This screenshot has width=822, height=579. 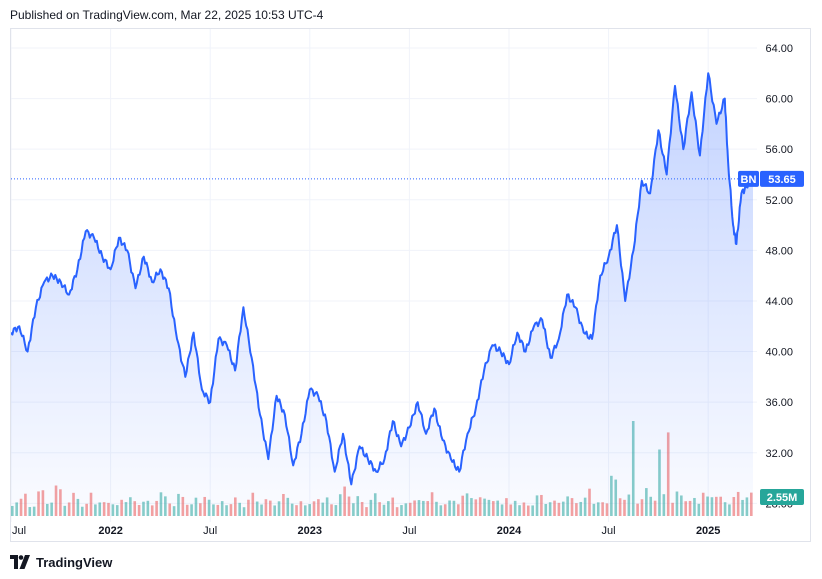 What do you see at coordinates (779, 150) in the screenshot?
I see `y-tick-label: 56.00` at bounding box center [779, 150].